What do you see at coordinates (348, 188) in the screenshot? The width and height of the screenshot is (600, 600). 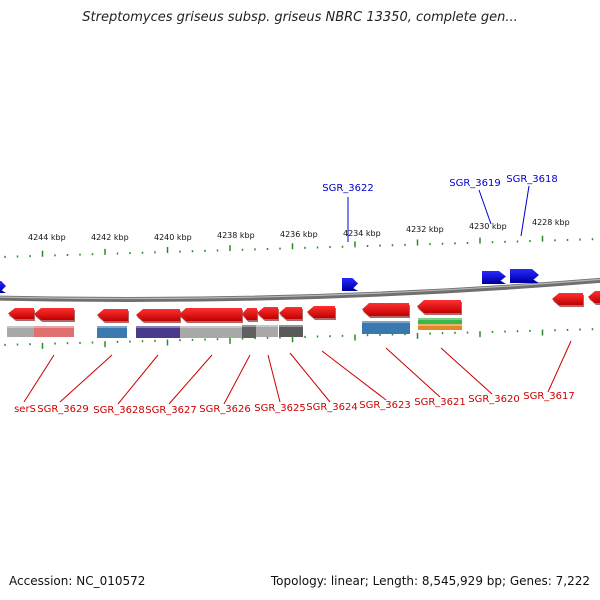 I see `forward-gene-label: SGR_3622` at bounding box center [348, 188].